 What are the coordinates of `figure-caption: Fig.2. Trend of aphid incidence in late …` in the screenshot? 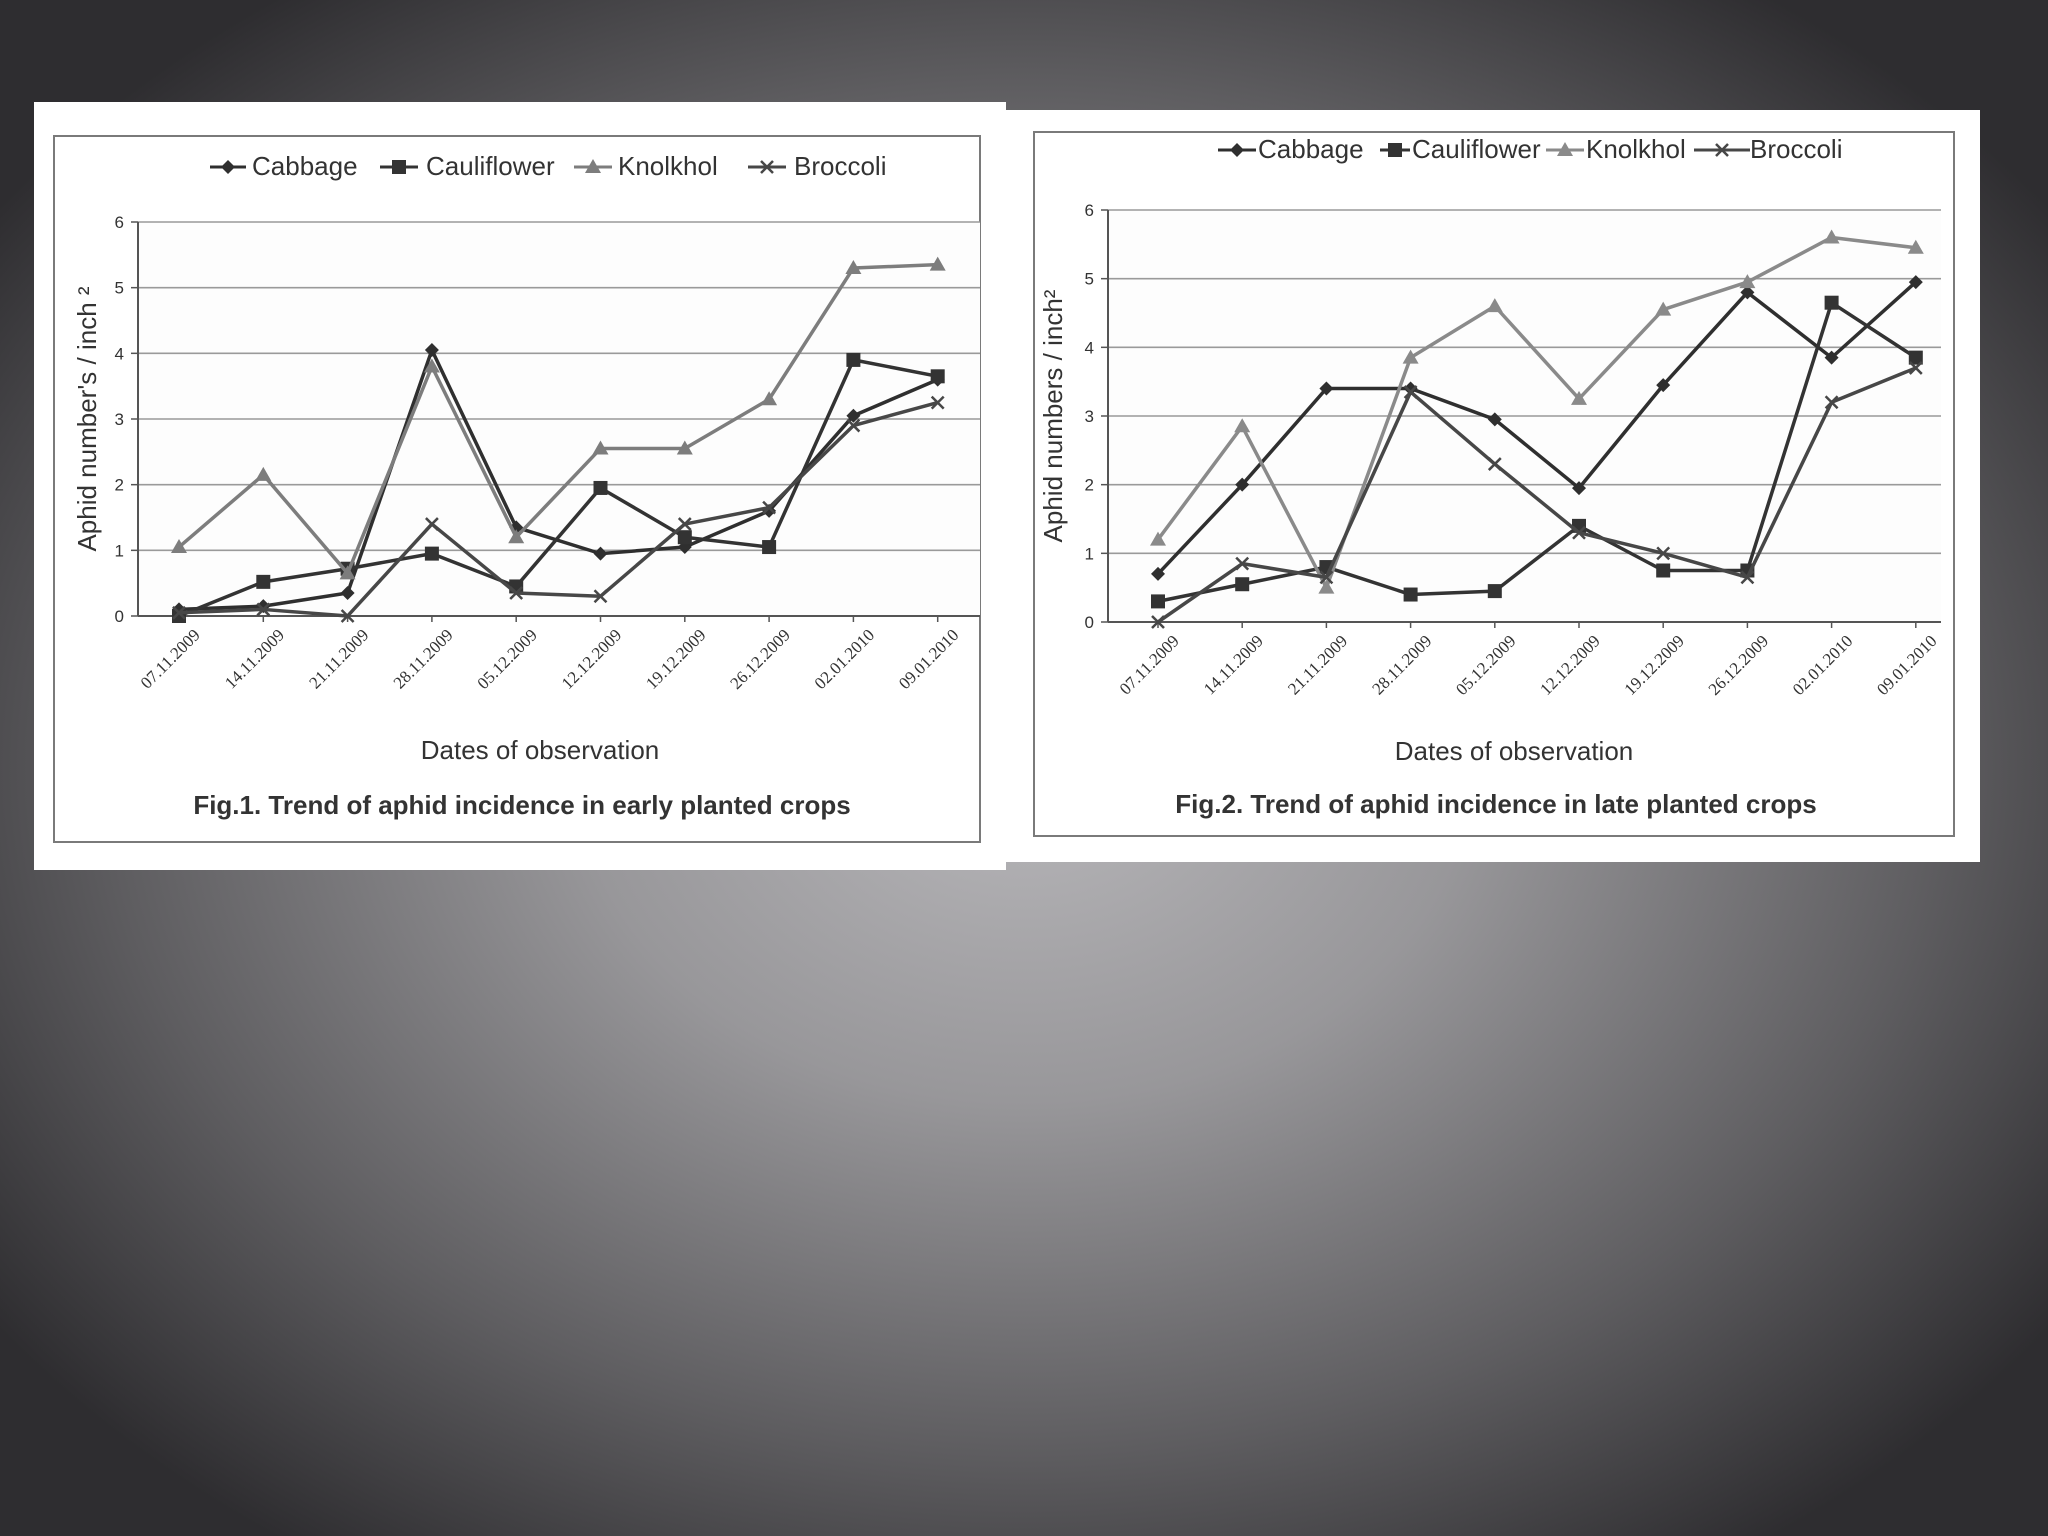 It's located at (1495, 804).